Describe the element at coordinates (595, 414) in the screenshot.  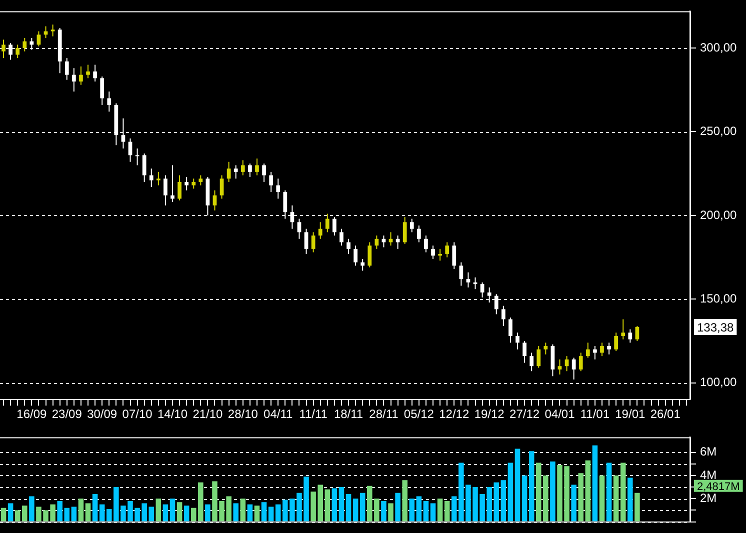
I see `x-tick-label: 11/01` at that location.